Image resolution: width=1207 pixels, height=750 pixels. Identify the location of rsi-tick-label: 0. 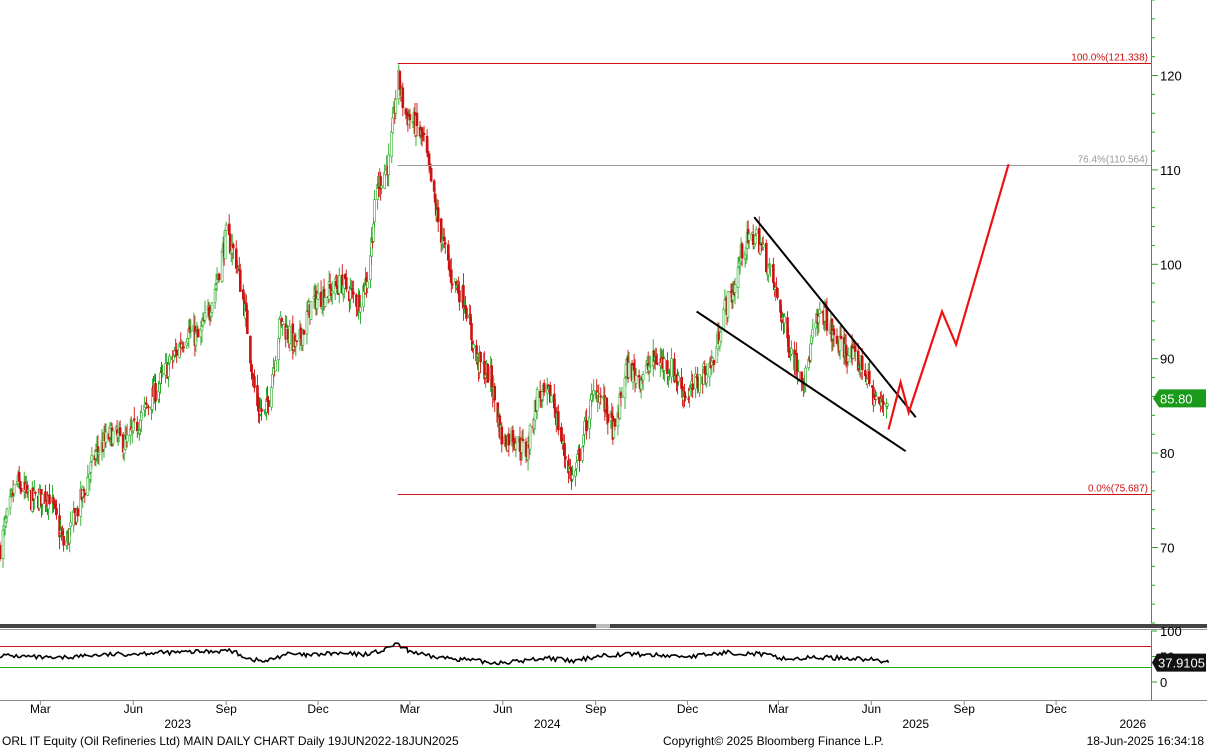
(1163, 682).